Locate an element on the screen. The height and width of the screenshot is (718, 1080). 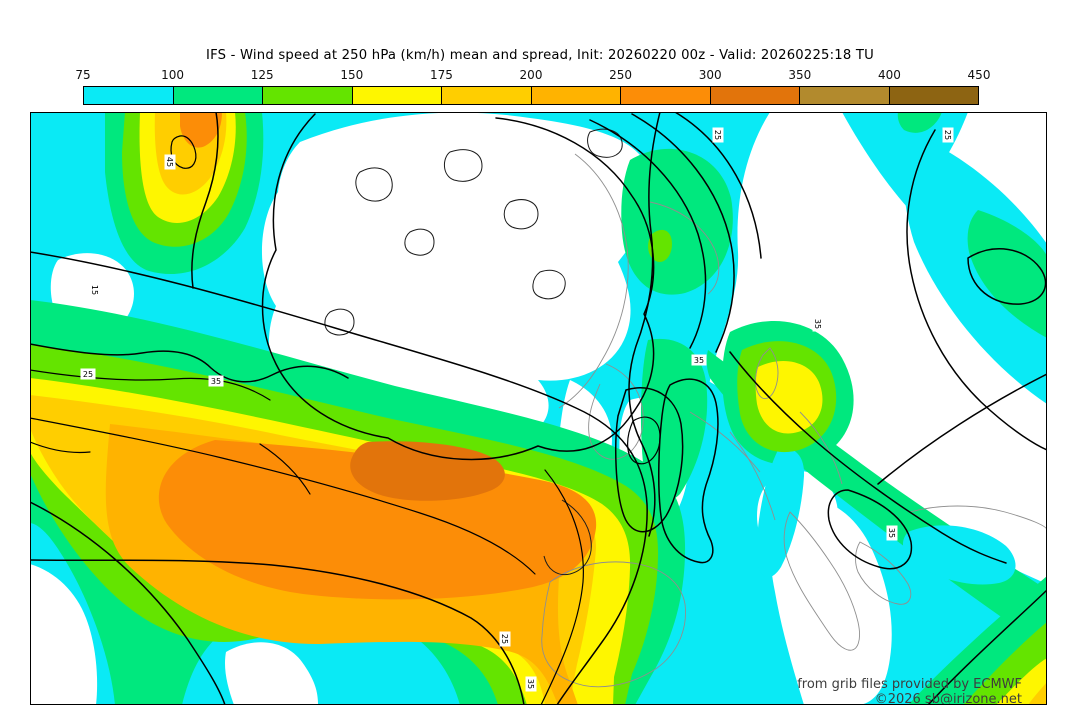
colorbar-tick-125: 125 is located at coordinates (262, 75).